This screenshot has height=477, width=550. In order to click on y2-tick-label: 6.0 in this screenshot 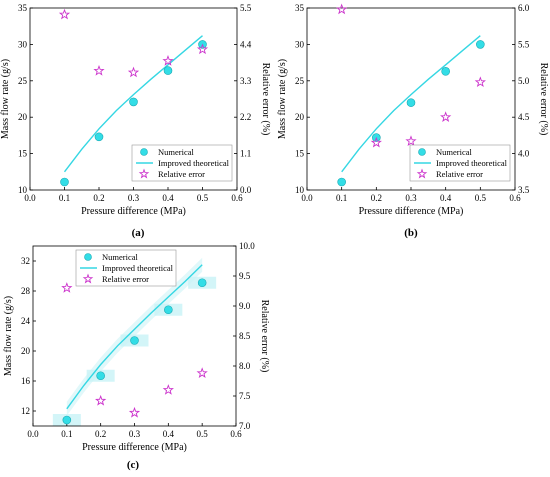, I will do `click(524, 8)`.